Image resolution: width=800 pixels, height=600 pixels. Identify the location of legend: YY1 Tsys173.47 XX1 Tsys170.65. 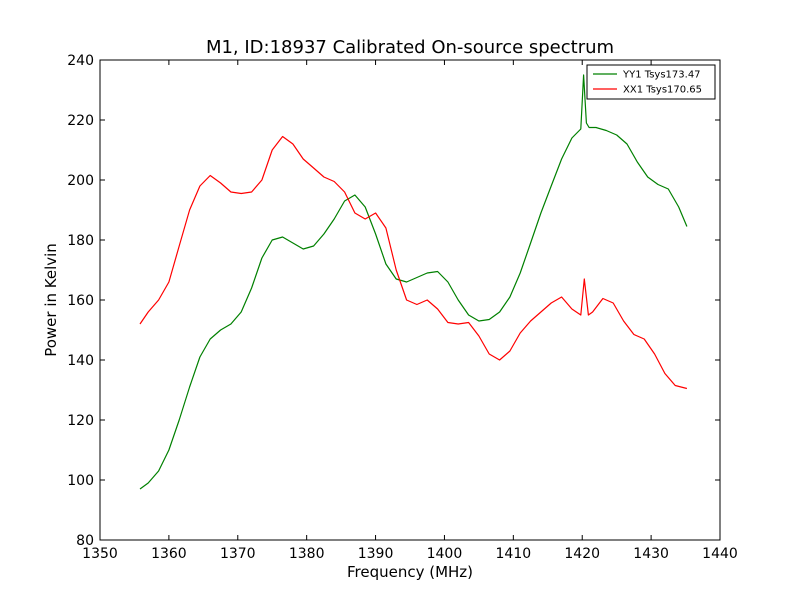
(651, 82).